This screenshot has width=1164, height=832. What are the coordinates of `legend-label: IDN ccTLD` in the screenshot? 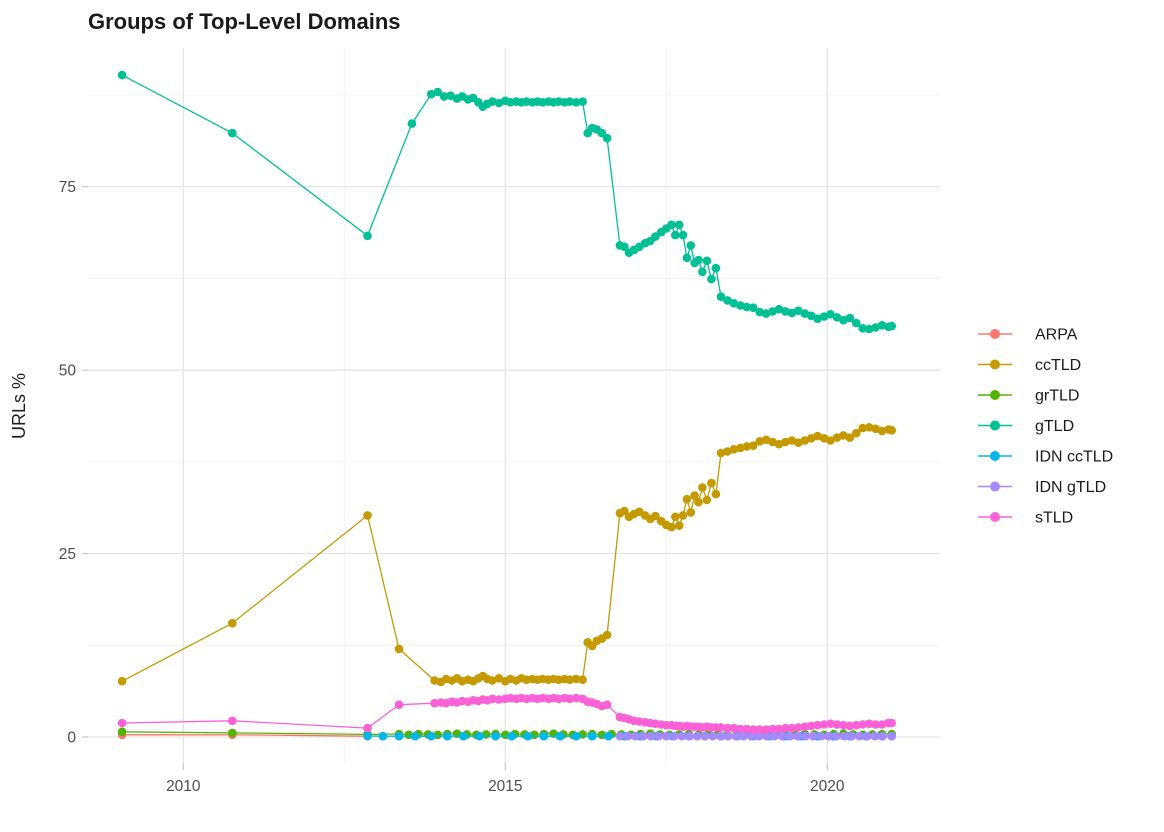 It's located at (1074, 457).